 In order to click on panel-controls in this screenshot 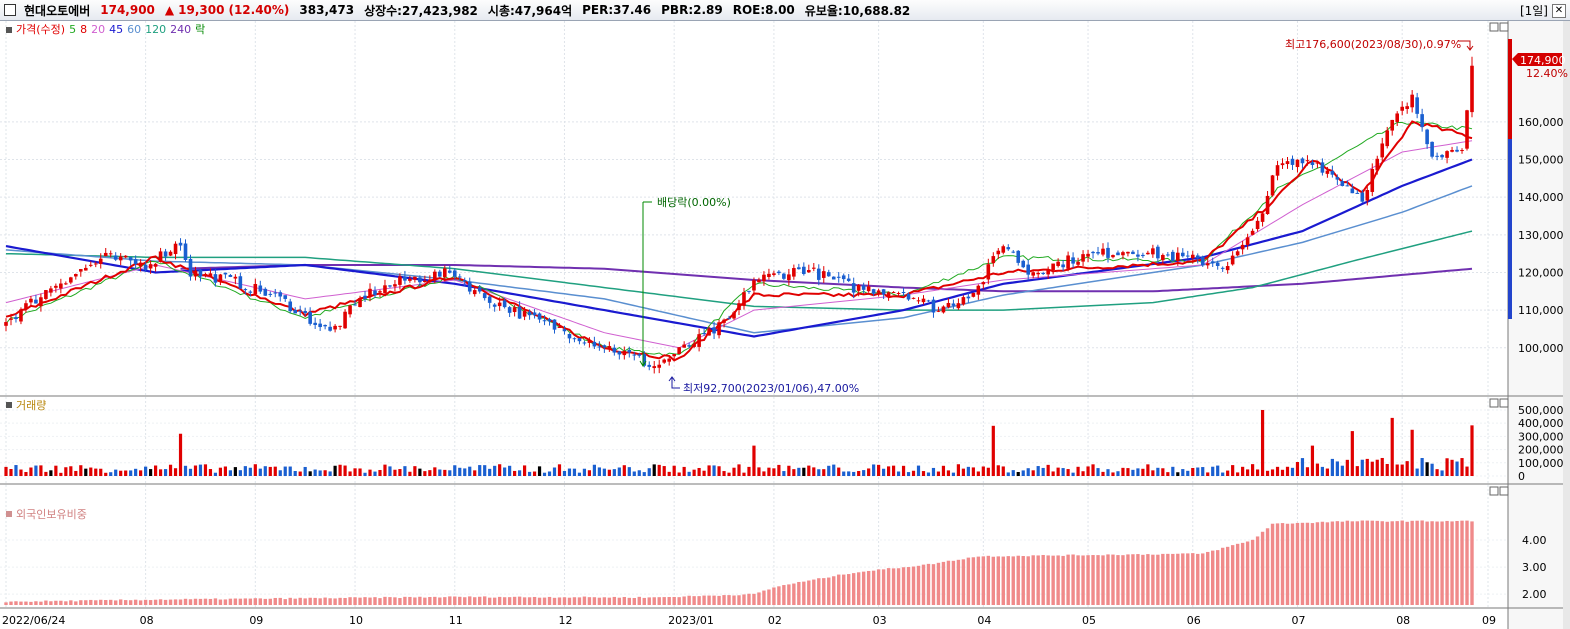, I will do `click(1499, 259)`.